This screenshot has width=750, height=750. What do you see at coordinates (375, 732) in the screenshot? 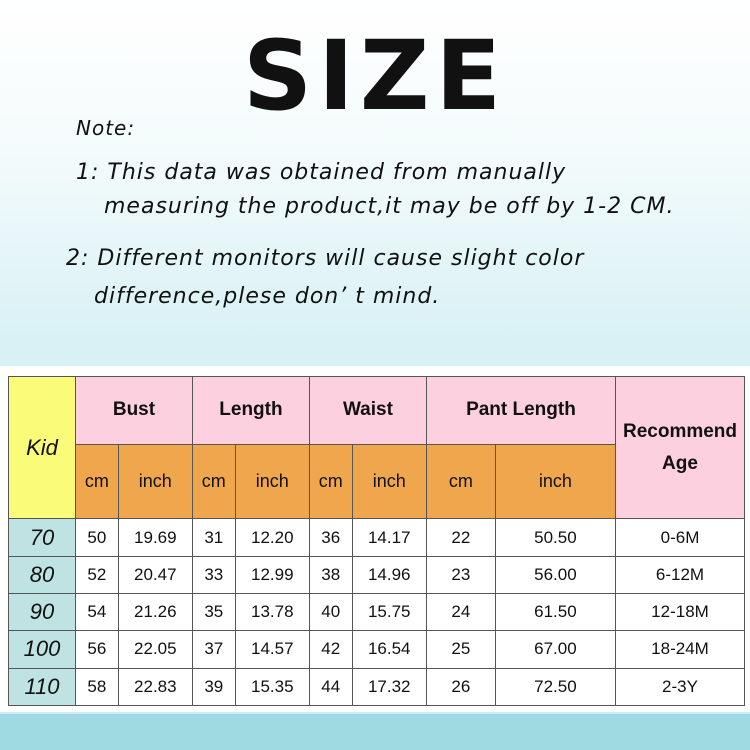
I see `bottom-band` at bounding box center [375, 732].